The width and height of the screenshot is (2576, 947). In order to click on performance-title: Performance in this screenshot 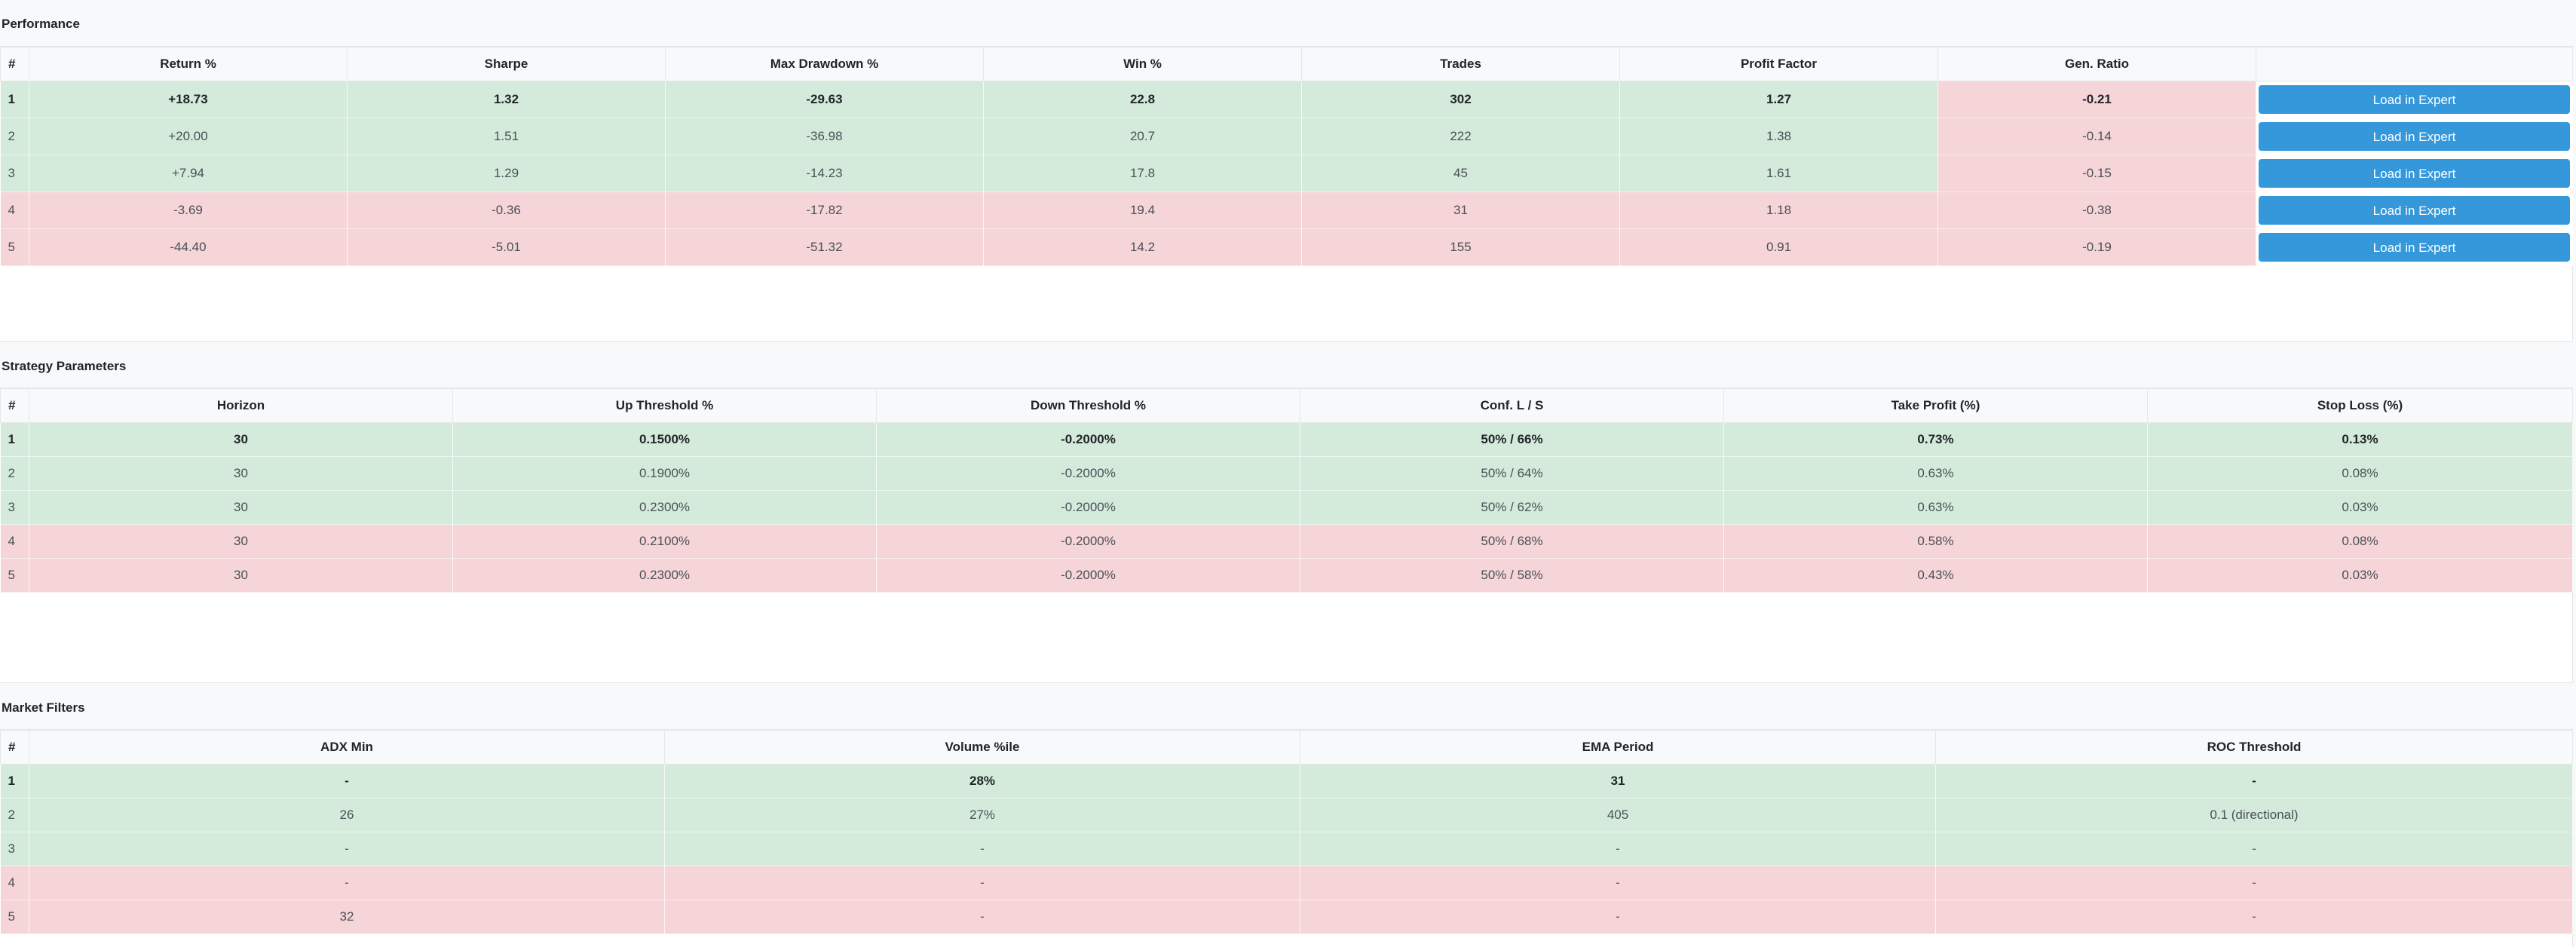, I will do `click(41, 24)`.